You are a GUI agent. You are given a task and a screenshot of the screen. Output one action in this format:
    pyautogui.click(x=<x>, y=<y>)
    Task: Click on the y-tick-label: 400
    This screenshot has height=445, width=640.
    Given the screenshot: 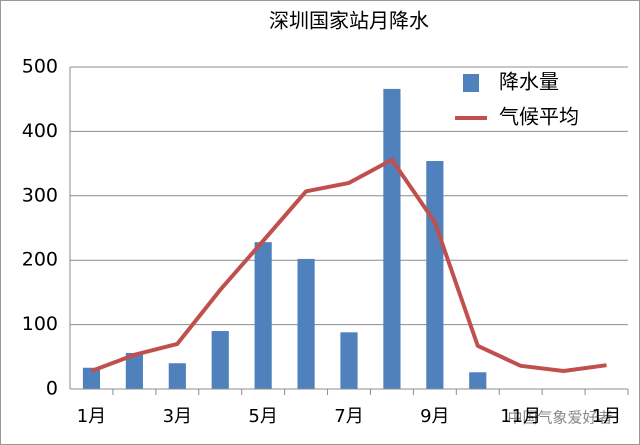 What is the action you would take?
    pyautogui.click(x=40, y=131)
    